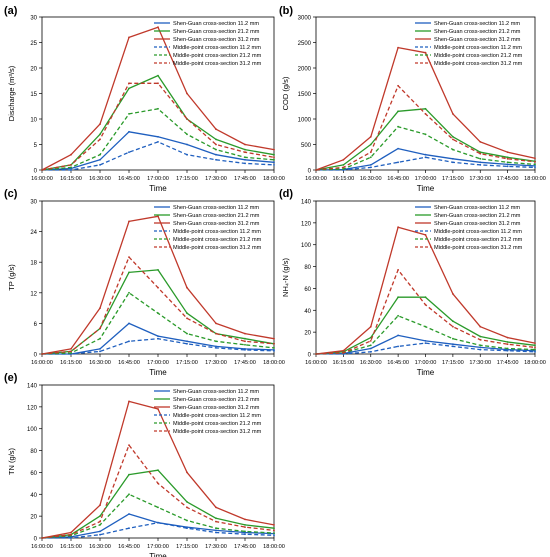  I want to click on series-line-middle-point-cross-section-11-2-mm, so click(426, 348).